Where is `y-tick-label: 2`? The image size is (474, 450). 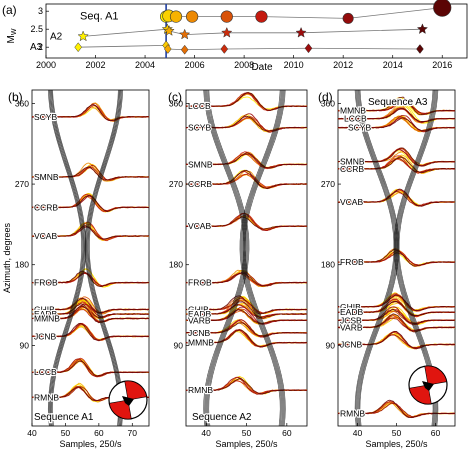
y-tick-label: 2 is located at coordinates (40, 47).